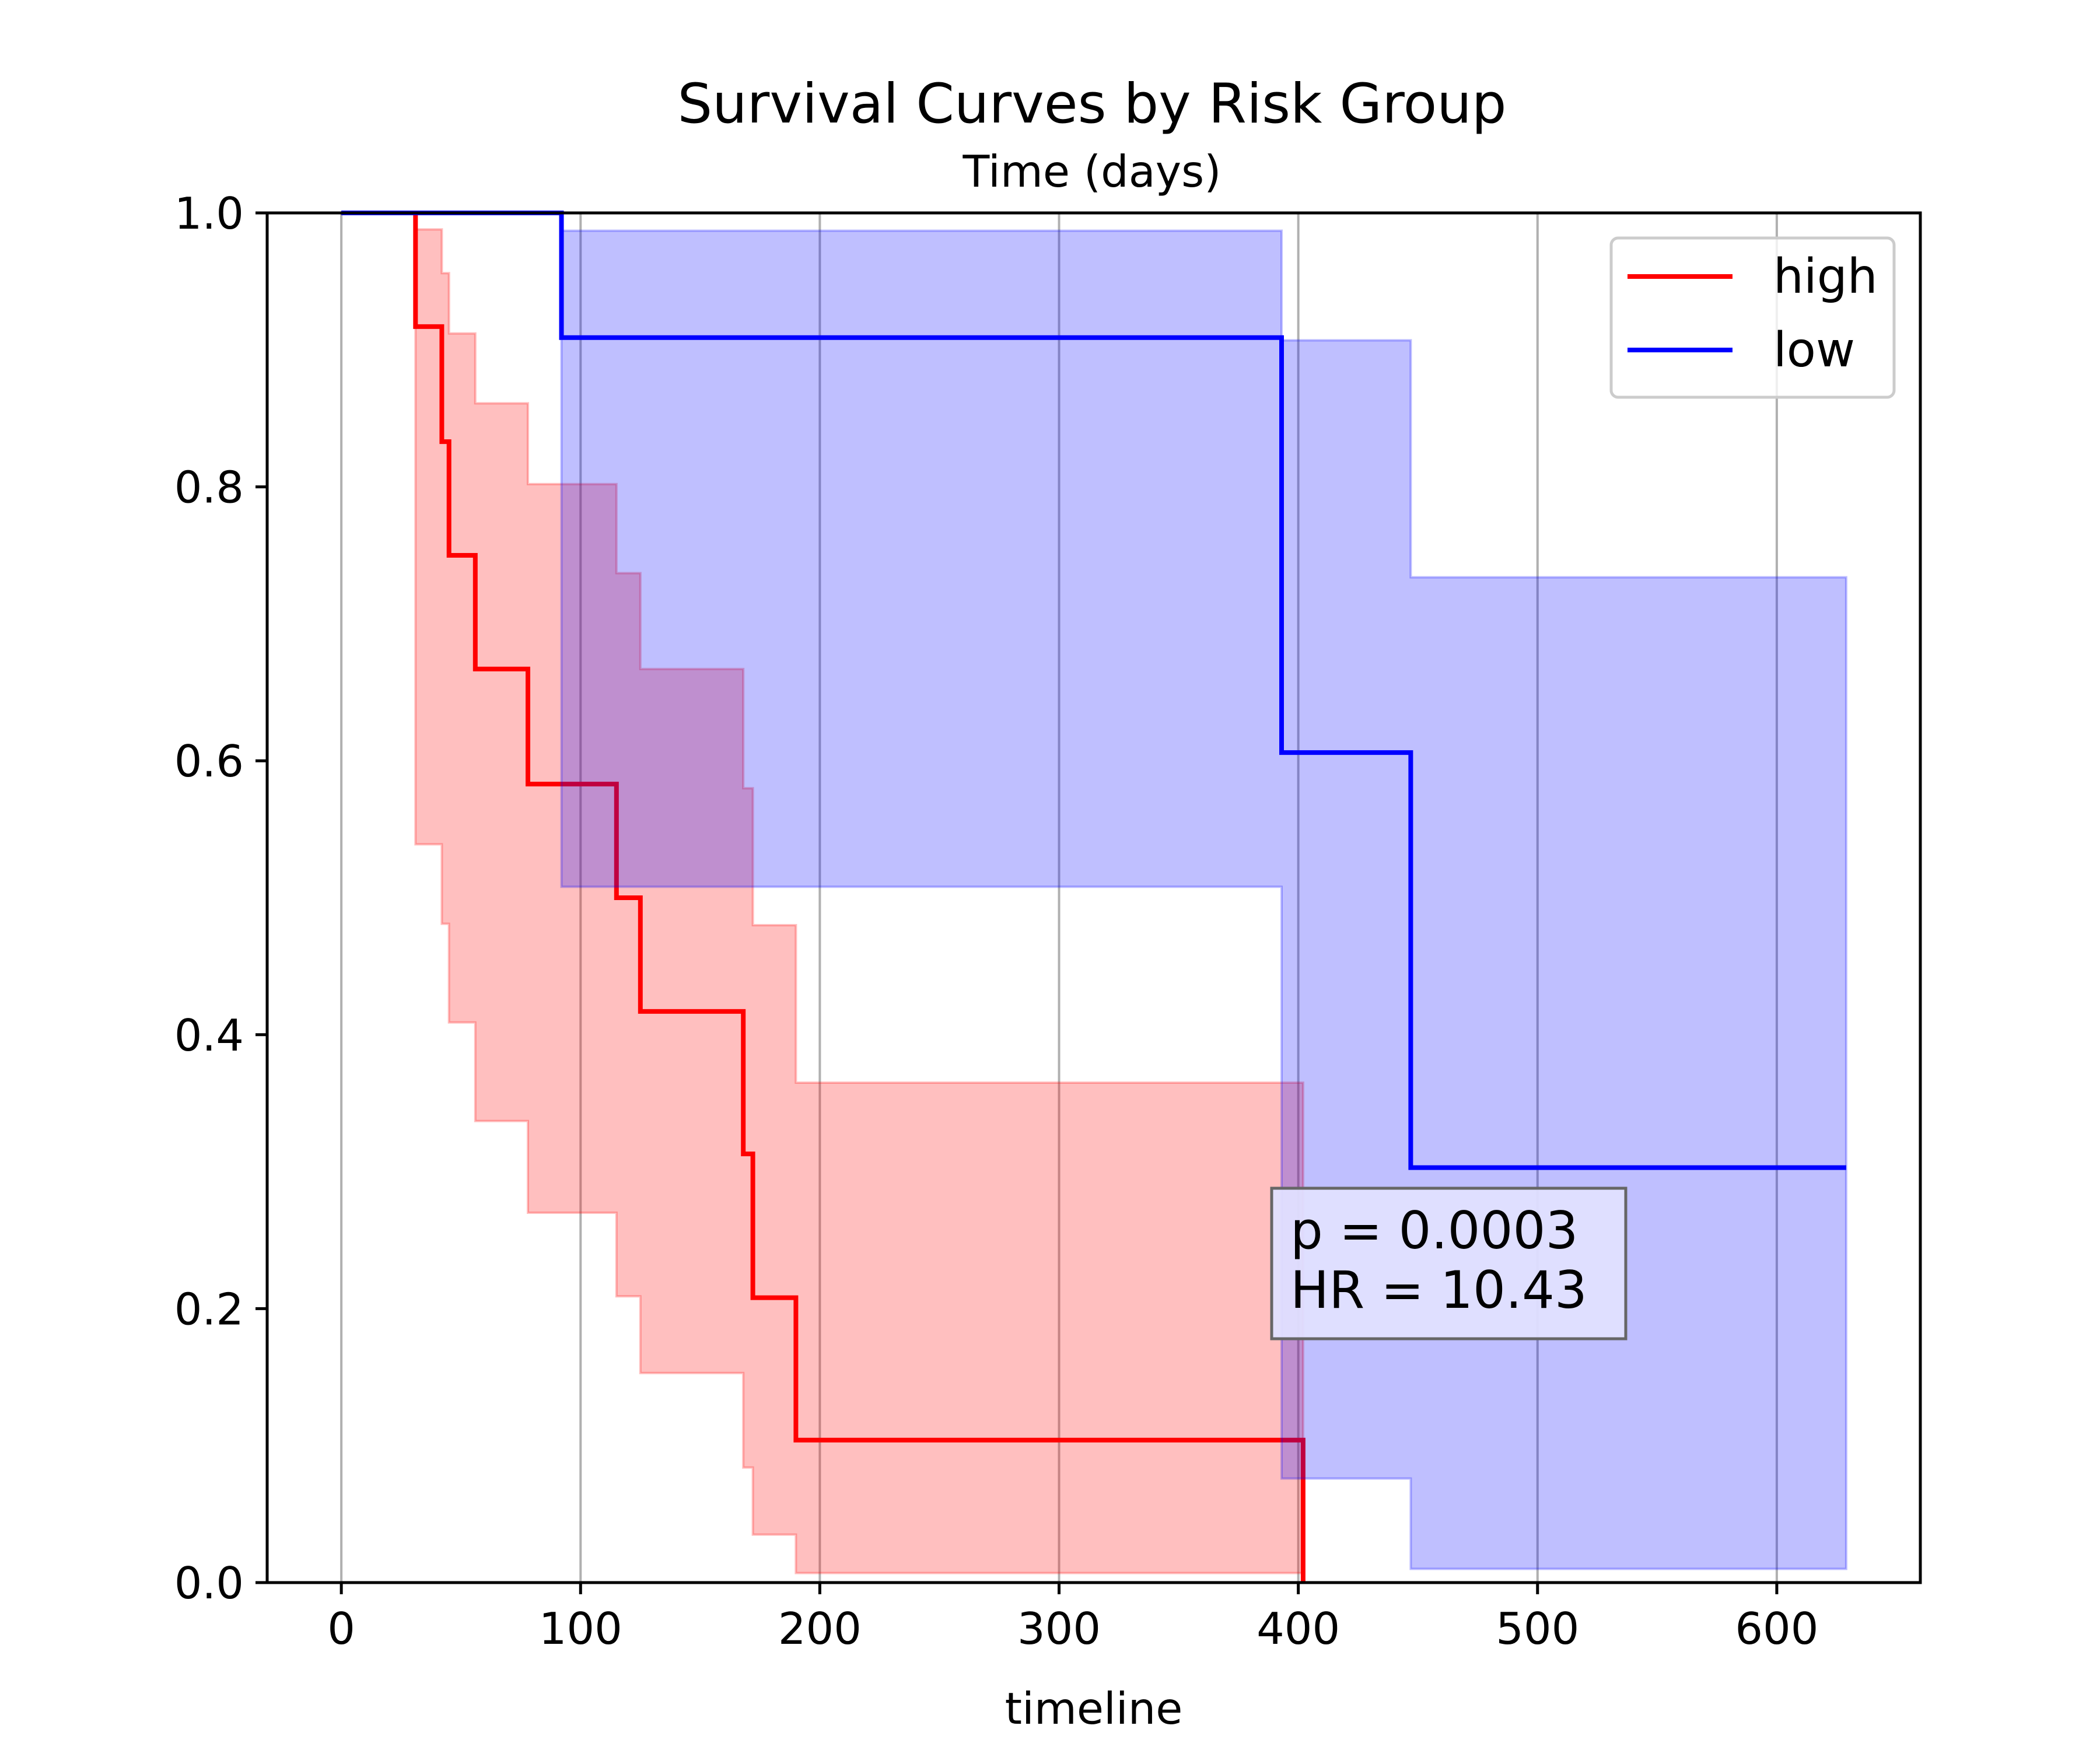 Image resolution: width=2100 pixels, height=1750 pixels. What do you see at coordinates (820, 1629) in the screenshot?
I see `x-tick-label-200: 200` at bounding box center [820, 1629].